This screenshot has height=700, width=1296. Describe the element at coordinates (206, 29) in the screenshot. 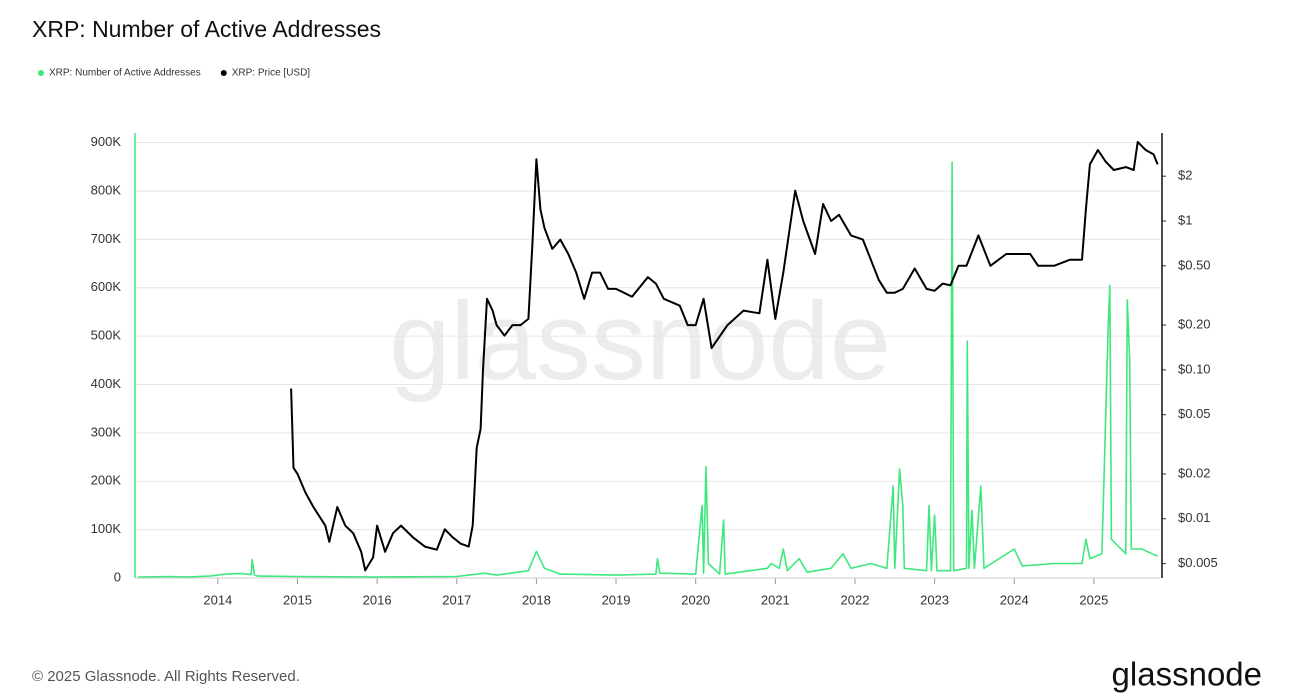

I see `chart-title: XRP: Number of Active Addresses` at that location.